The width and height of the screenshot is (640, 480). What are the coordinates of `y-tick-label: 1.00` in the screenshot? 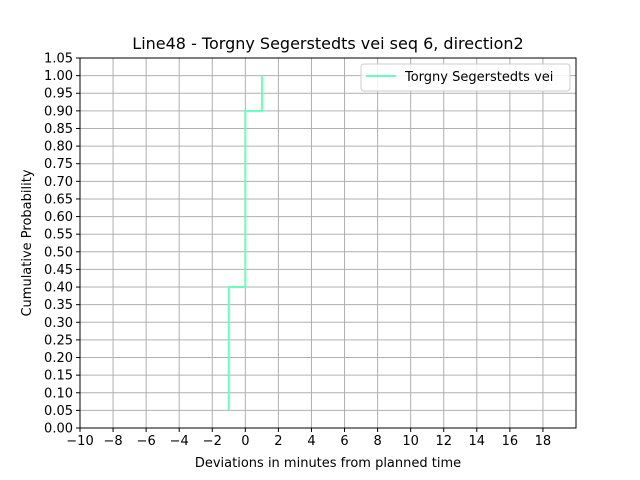 It's located at (58, 76).